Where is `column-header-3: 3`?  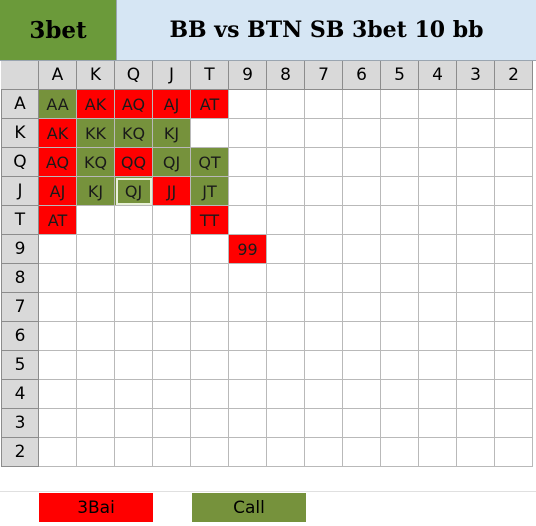 column-header-3: 3 is located at coordinates (476, 75).